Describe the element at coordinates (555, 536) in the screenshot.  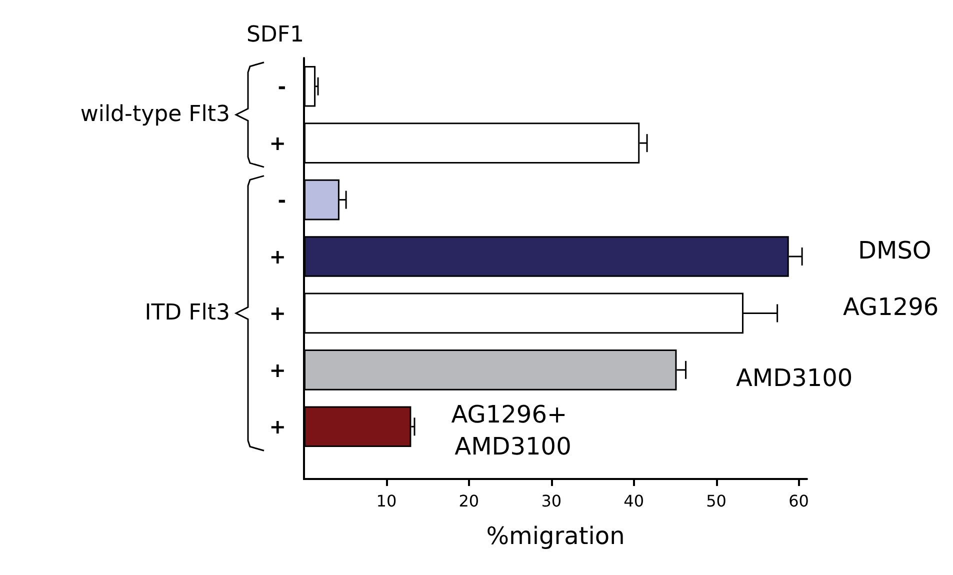
I see `x-axis-title: %migration` at that location.